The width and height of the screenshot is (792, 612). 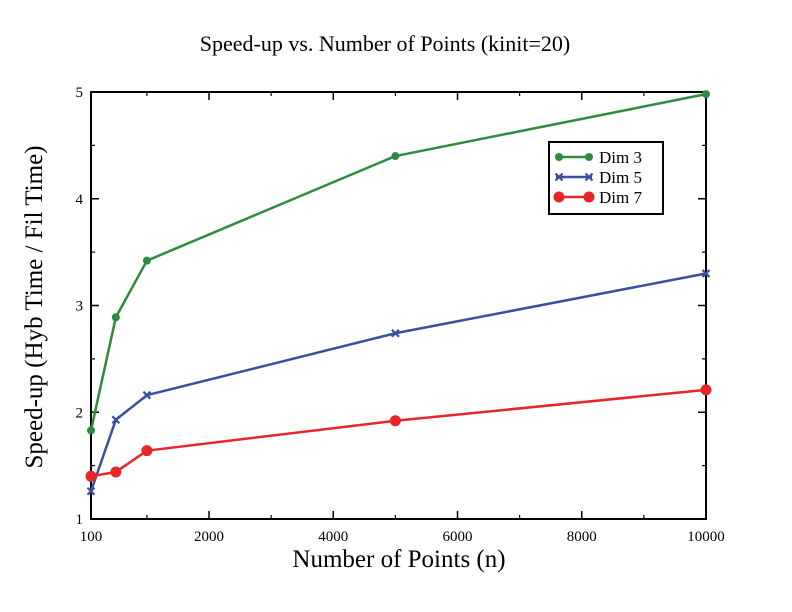 I want to click on x-tick-label: 8000, so click(x=582, y=537).